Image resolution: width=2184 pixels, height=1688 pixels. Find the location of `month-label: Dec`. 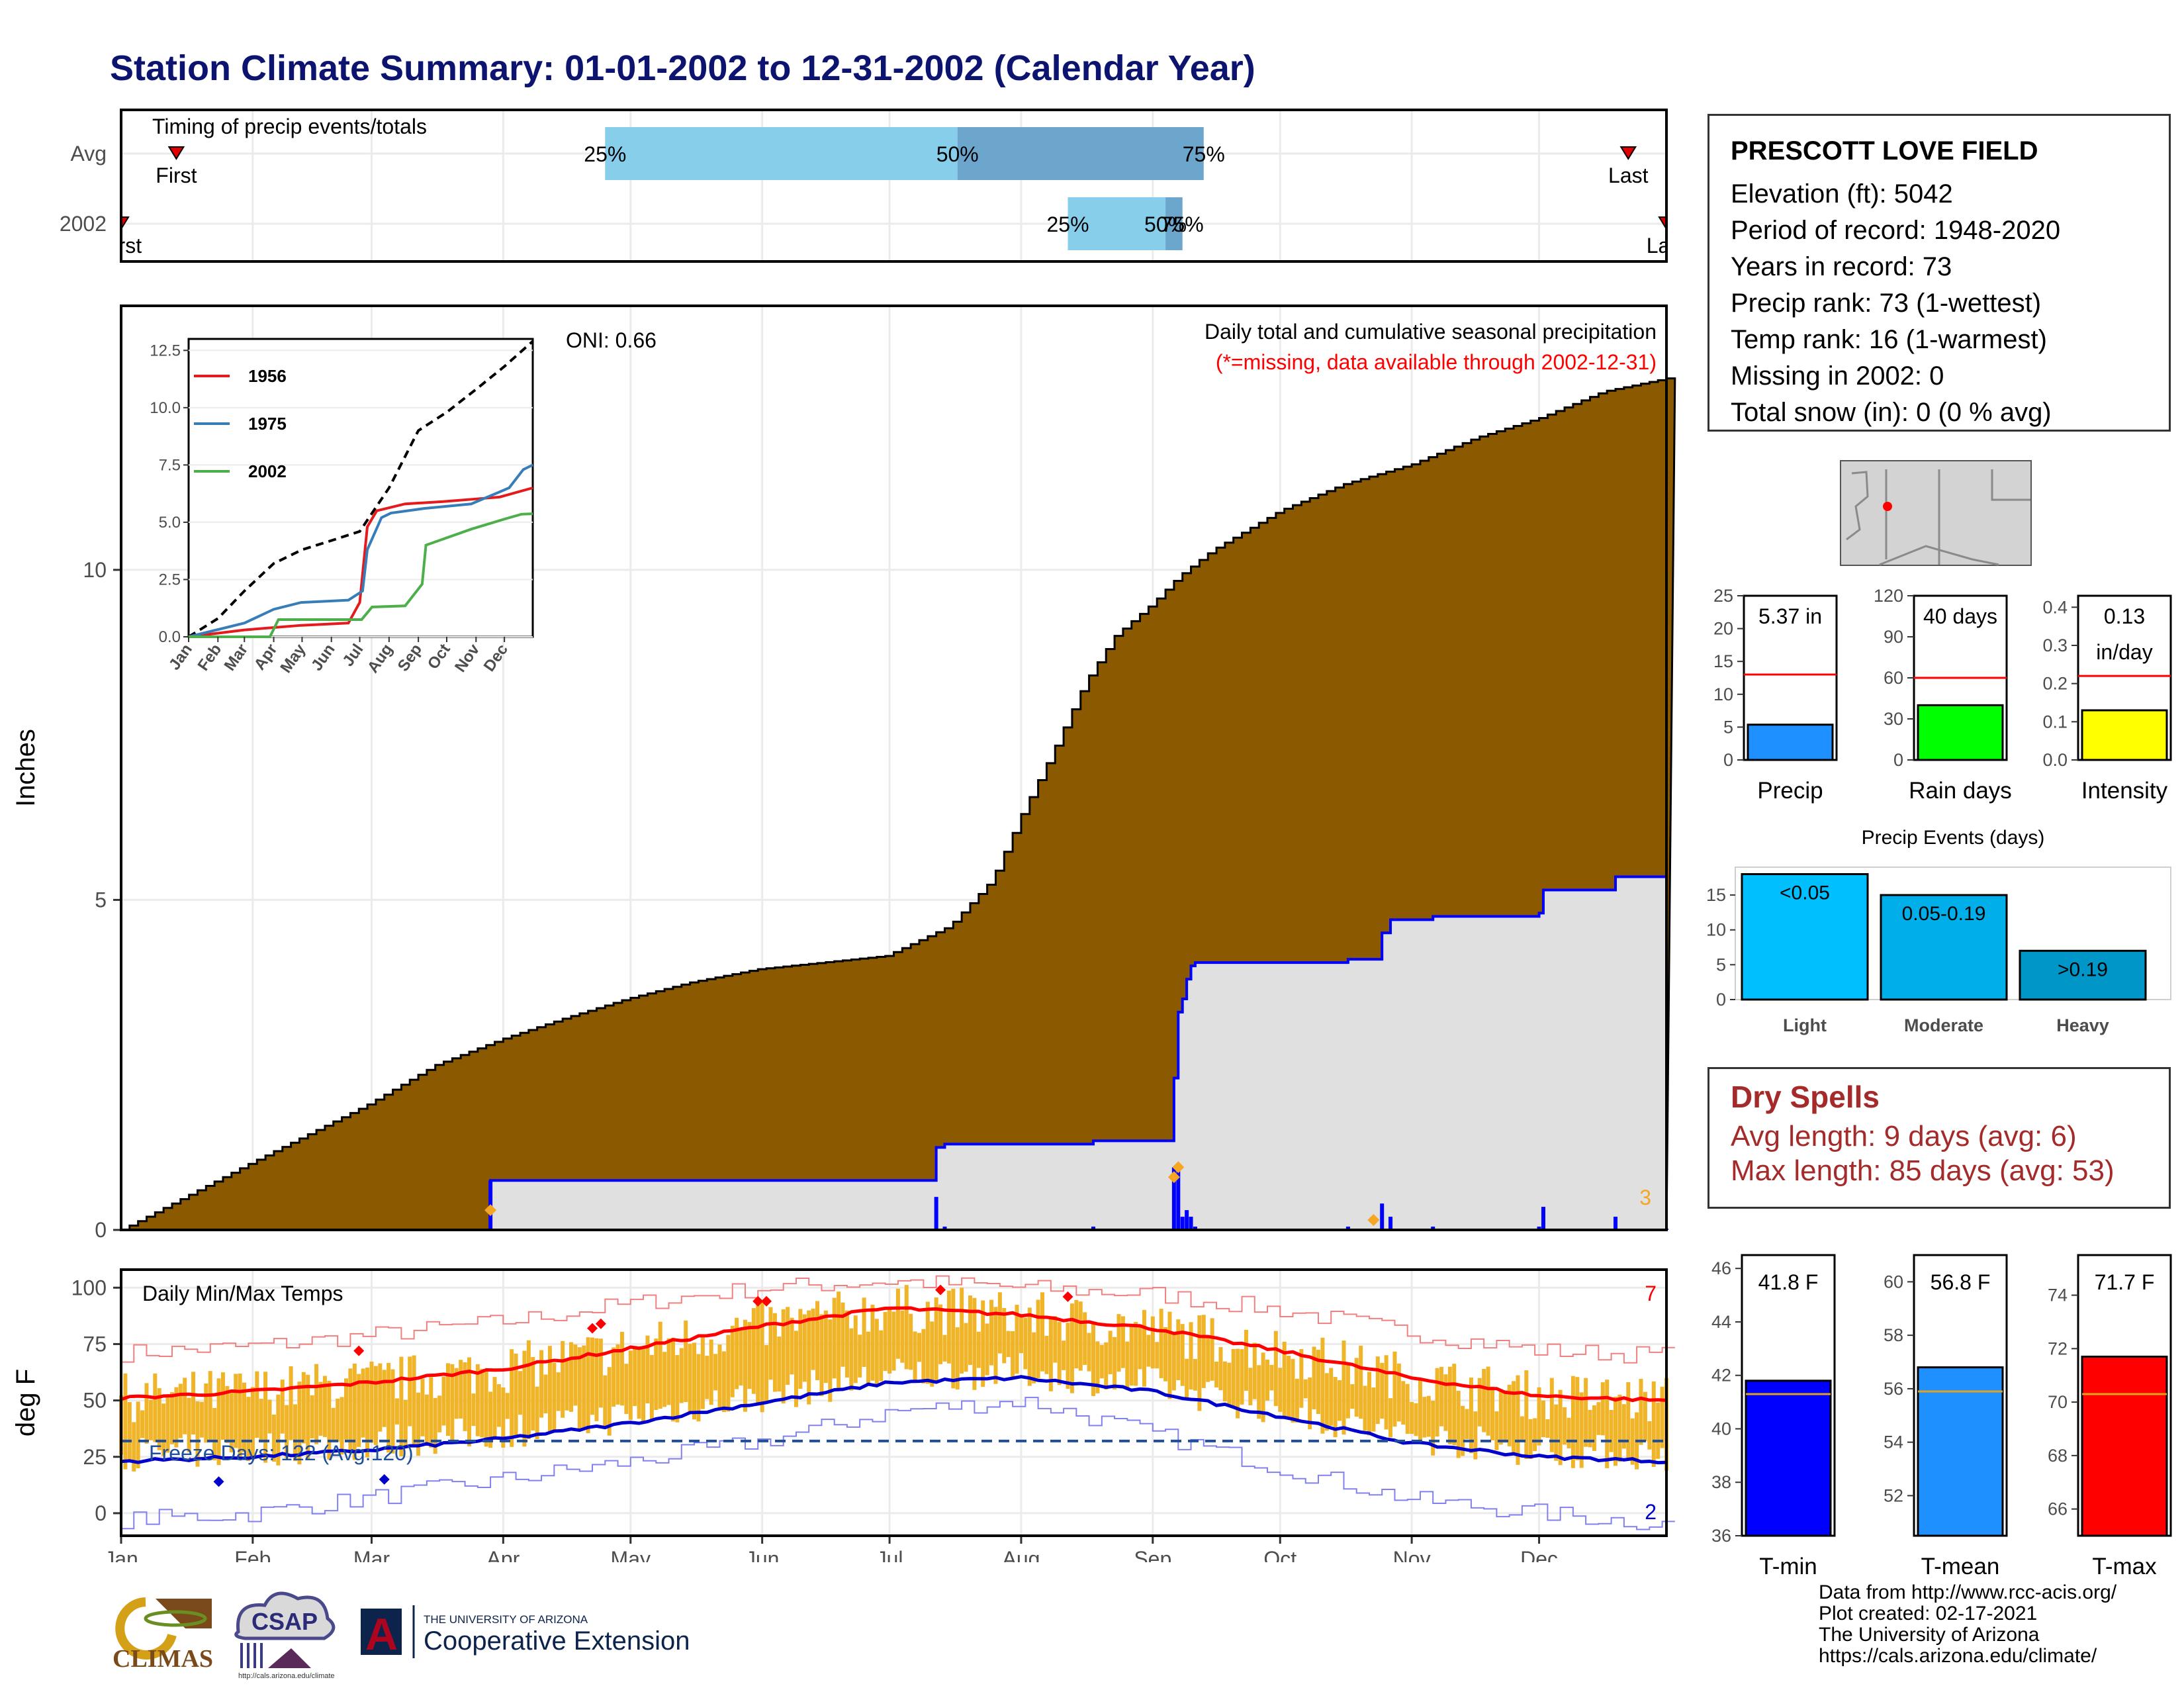

month-label: Dec is located at coordinates (1539, 1554).